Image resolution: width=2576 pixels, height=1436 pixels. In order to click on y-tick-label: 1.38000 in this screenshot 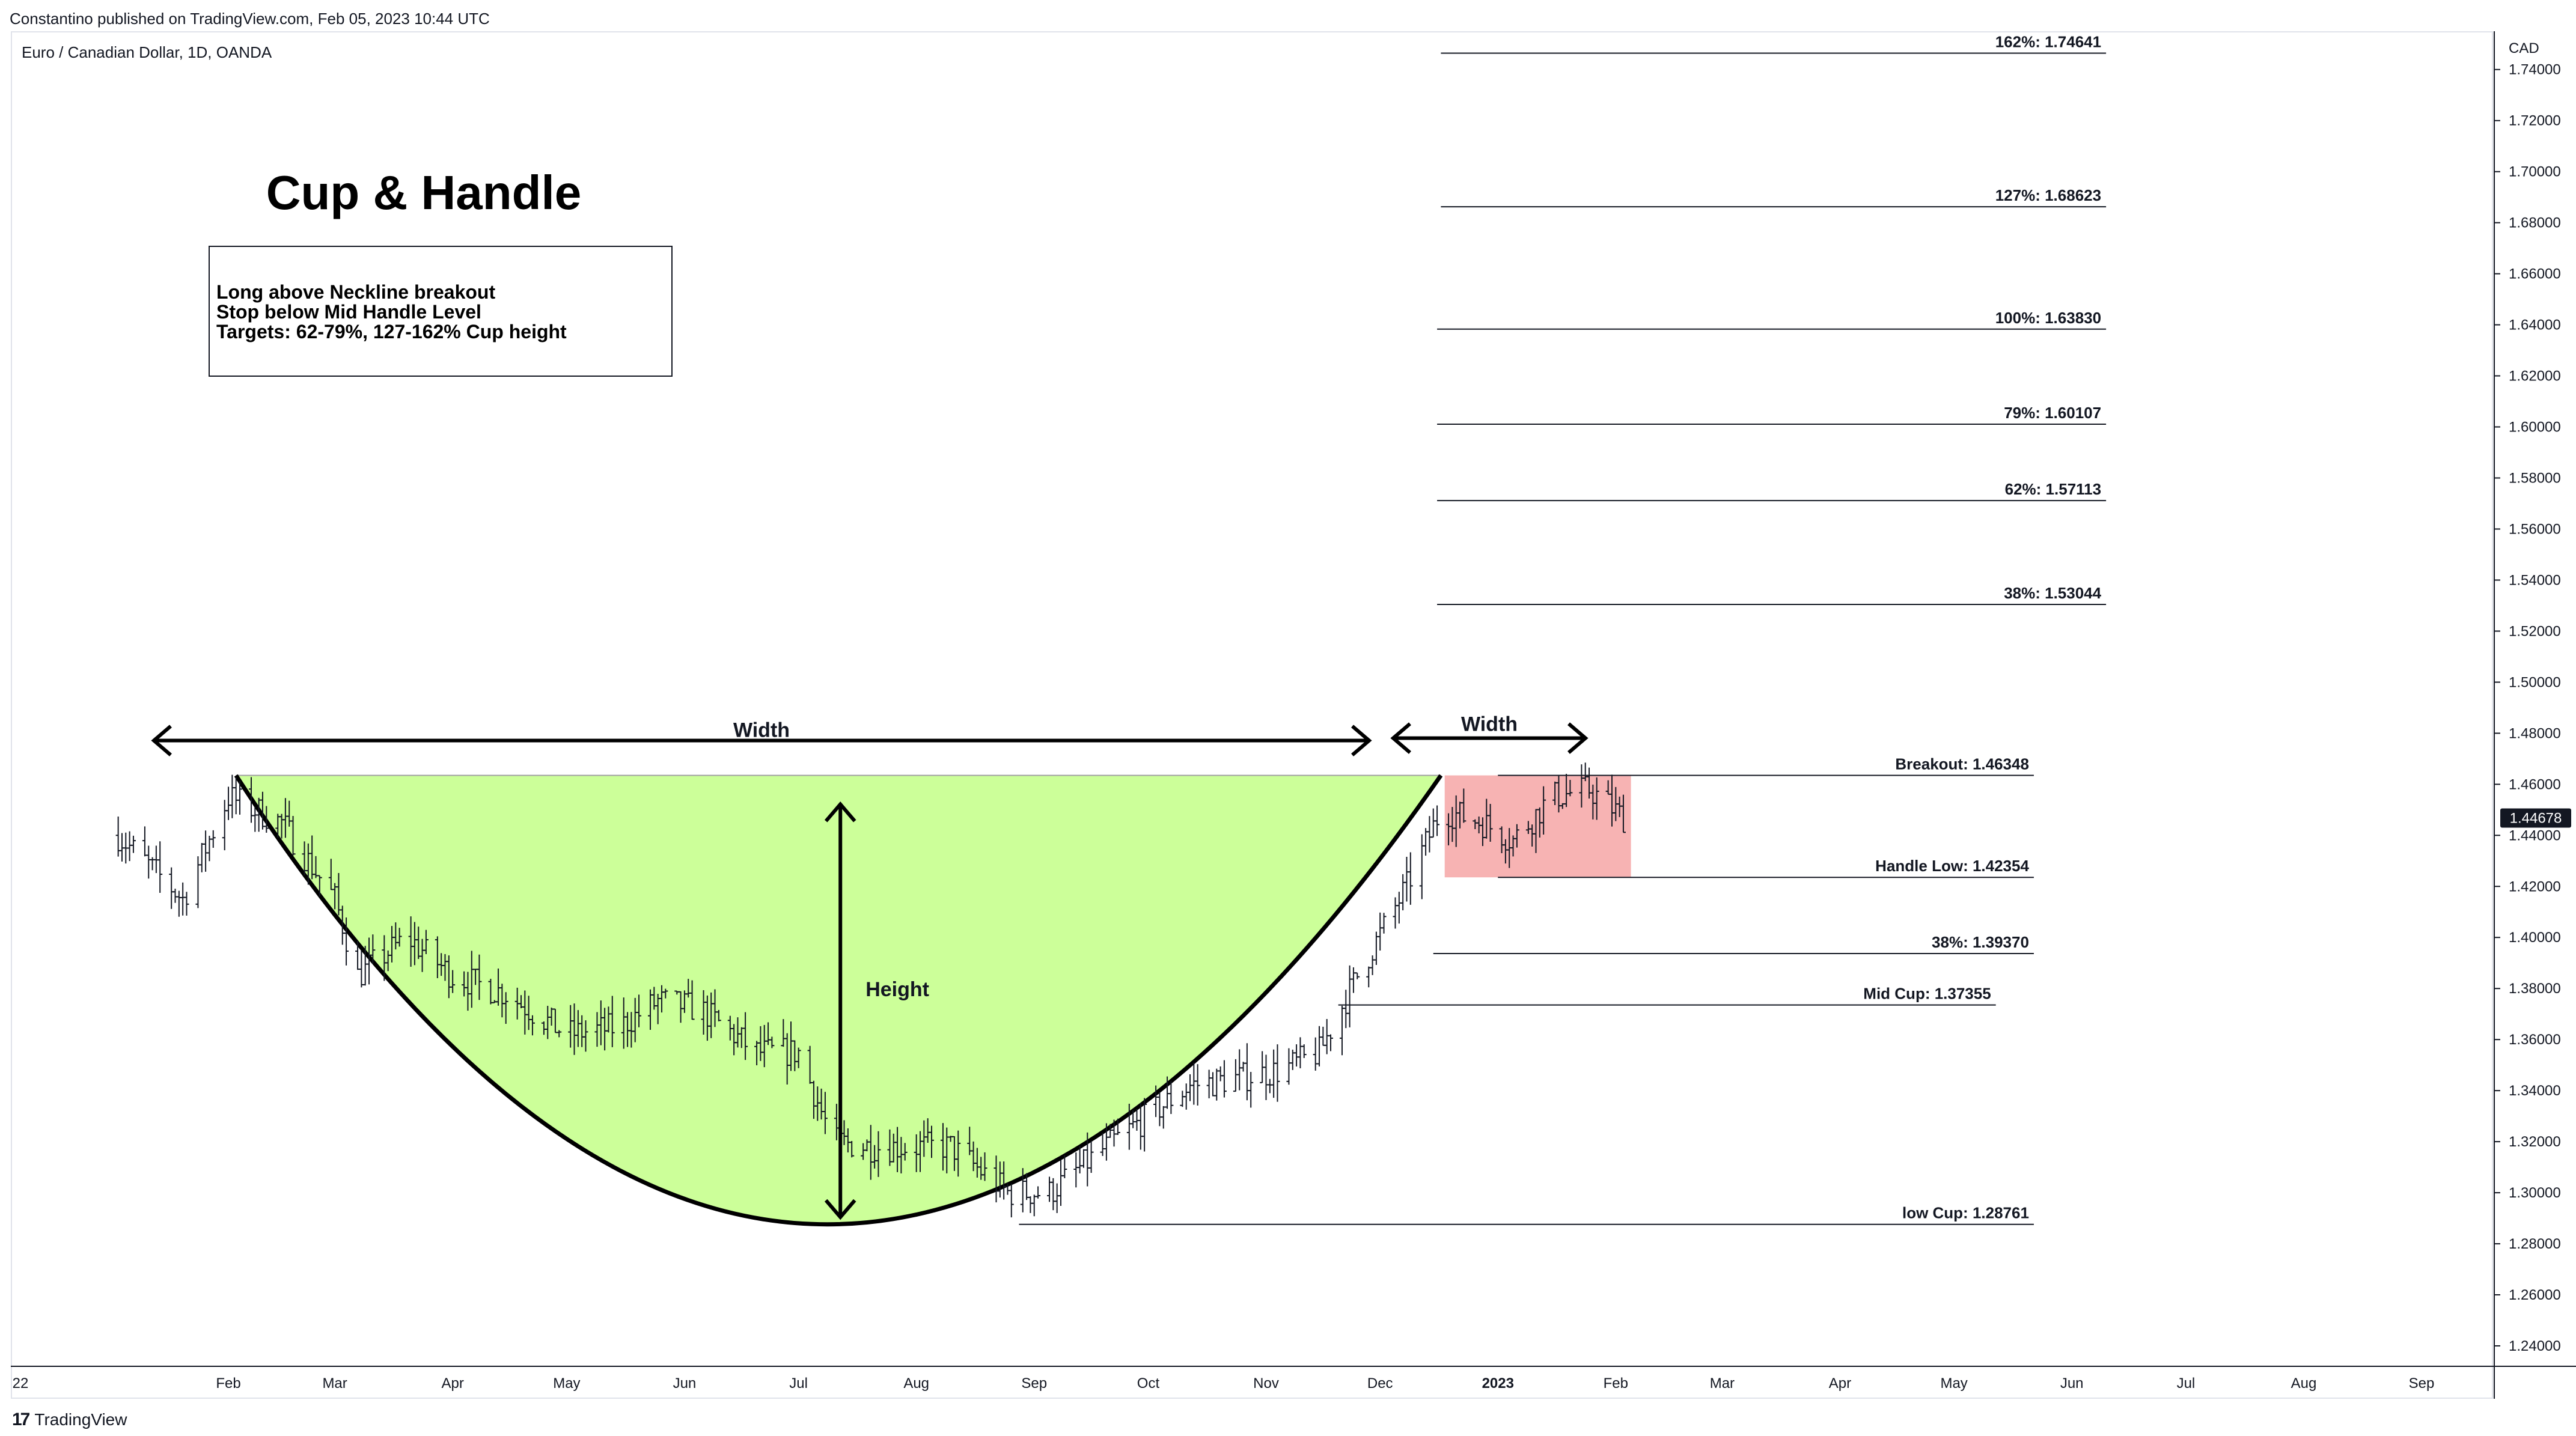, I will do `click(2535, 989)`.